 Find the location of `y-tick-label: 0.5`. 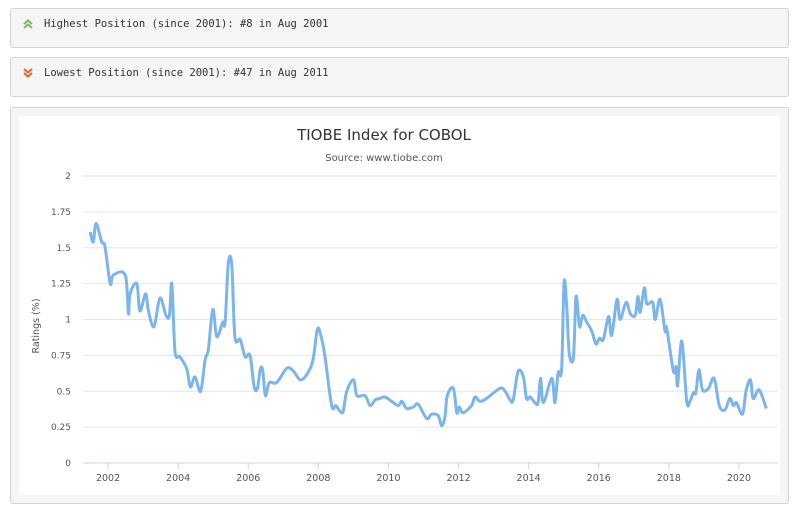

y-tick-label: 0.5 is located at coordinates (64, 392).